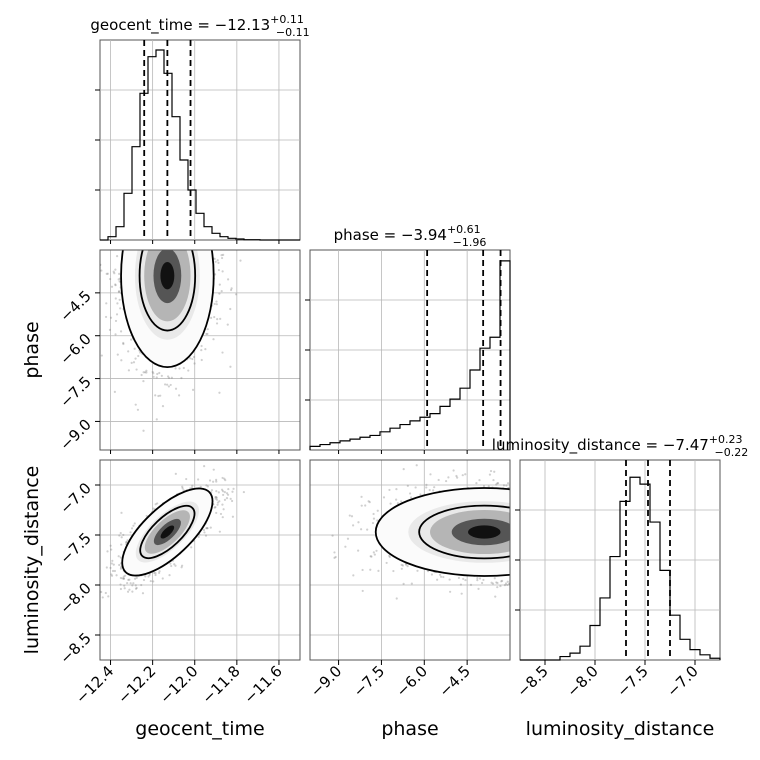  I want to click on title-phase: phase = −3.94+0.61 −1.96, so click(410, 236).